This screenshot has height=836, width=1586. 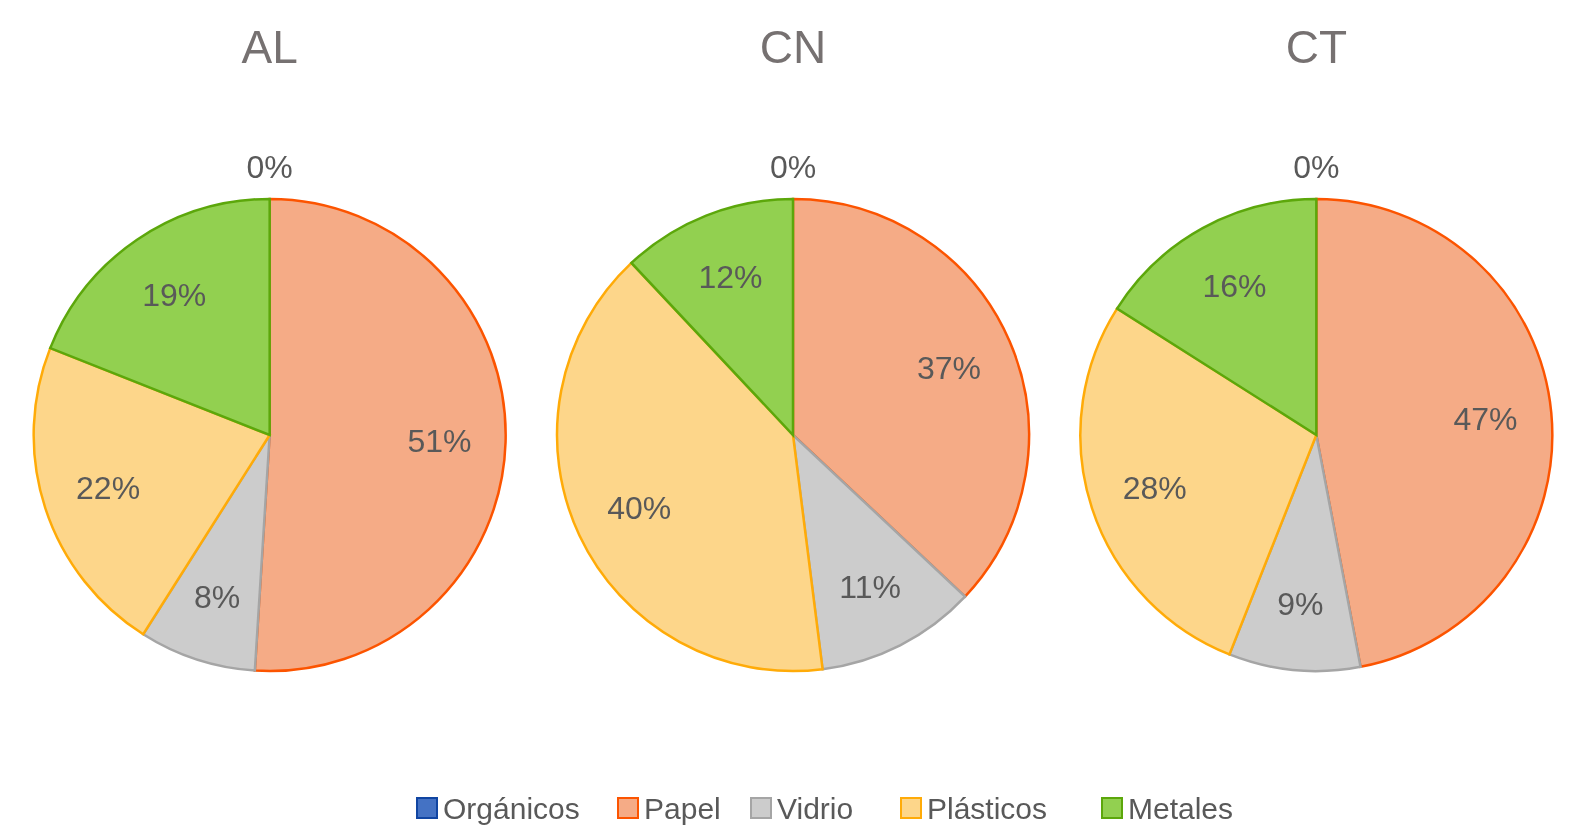 What do you see at coordinates (1154, 487) in the screenshot?
I see `data-label: 28%` at bounding box center [1154, 487].